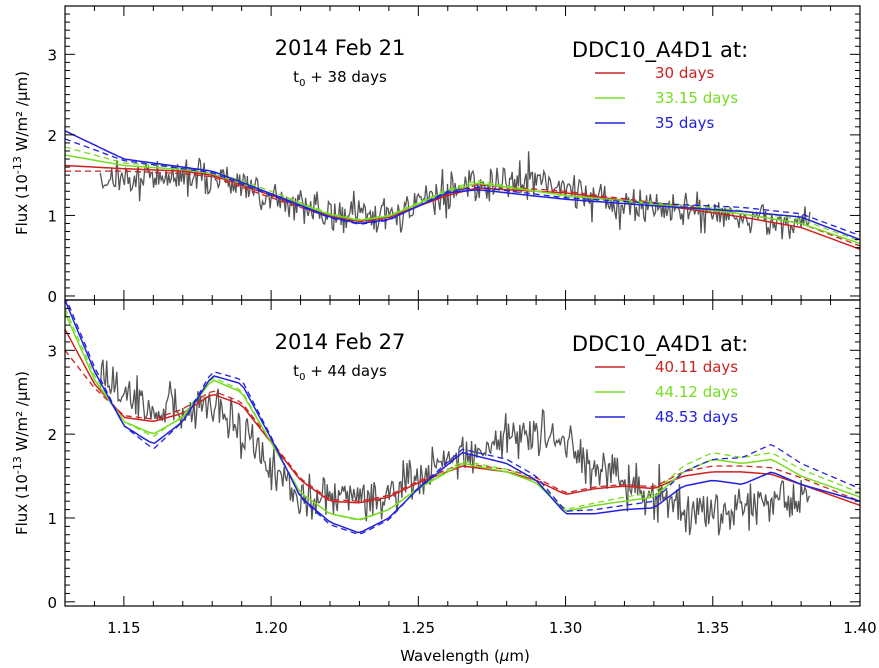  Describe the element at coordinates (340, 342) in the screenshot. I see `panel-title: 2014 Feb 27` at that location.